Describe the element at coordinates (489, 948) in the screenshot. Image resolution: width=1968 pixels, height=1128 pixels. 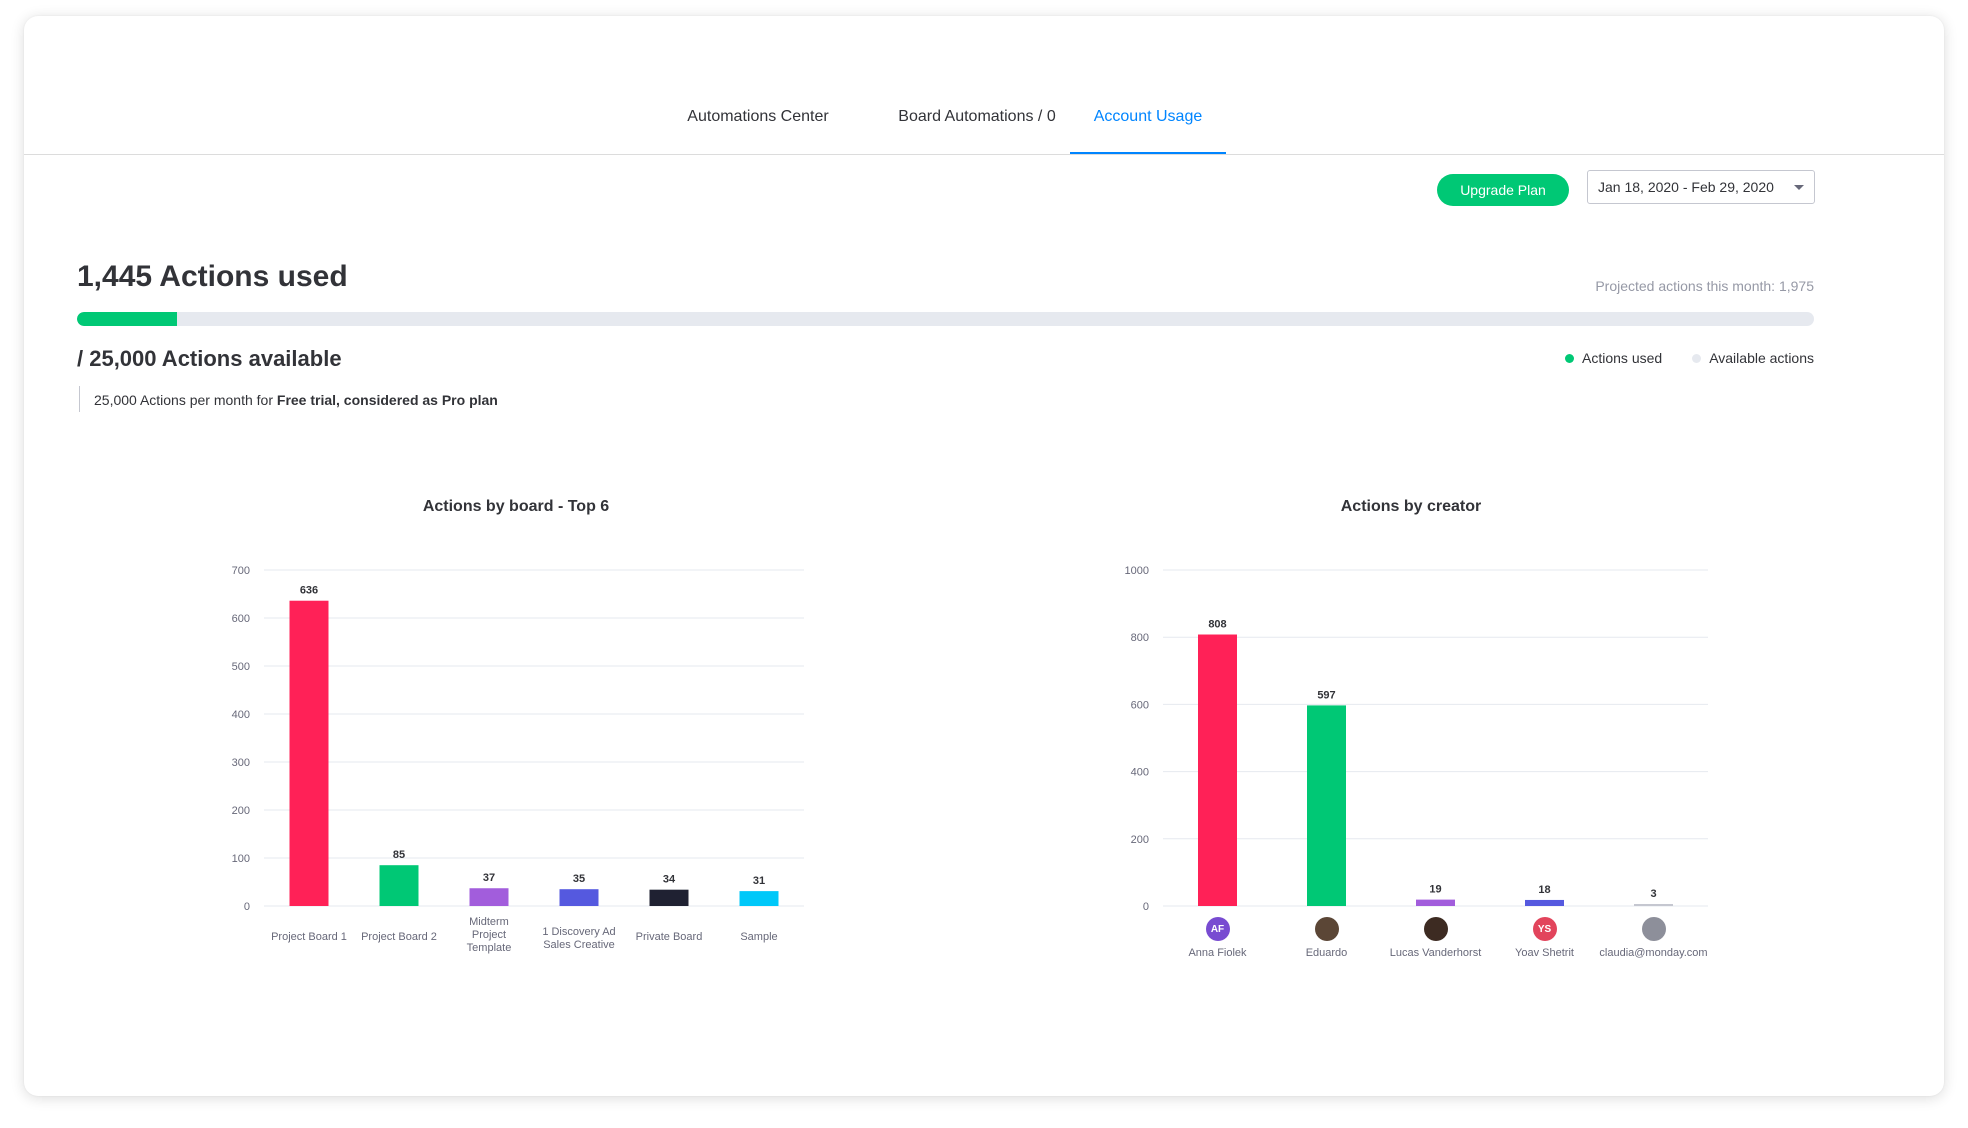
I see `x-tick-label-line: Template` at that location.